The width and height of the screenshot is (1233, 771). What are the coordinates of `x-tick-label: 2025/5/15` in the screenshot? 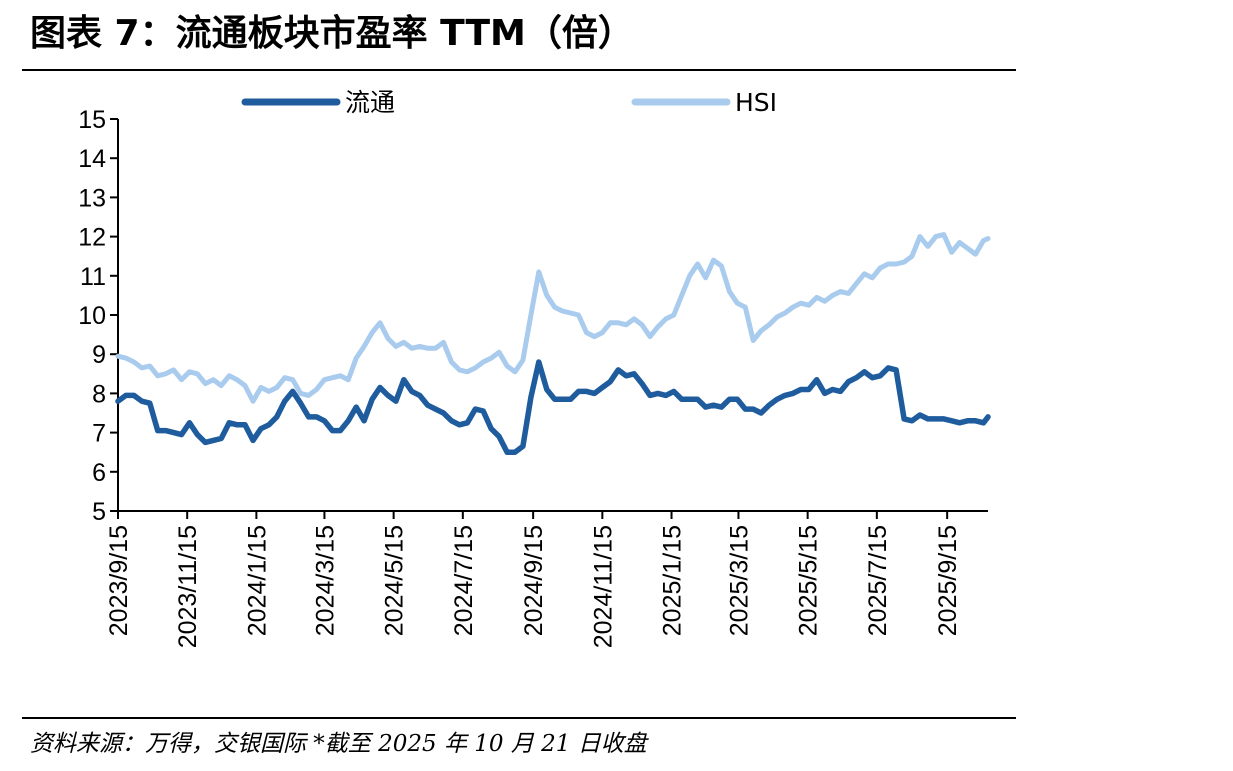 It's located at (809, 580).